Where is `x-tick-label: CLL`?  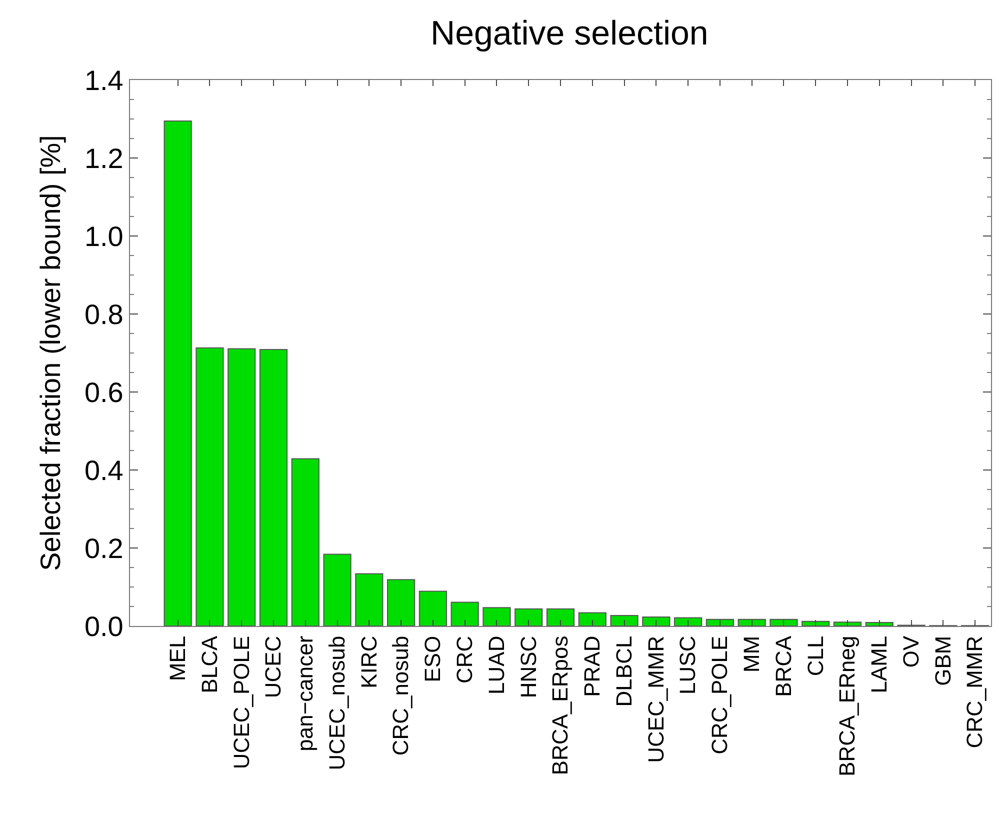
x-tick-label: CLL is located at coordinates (815, 656).